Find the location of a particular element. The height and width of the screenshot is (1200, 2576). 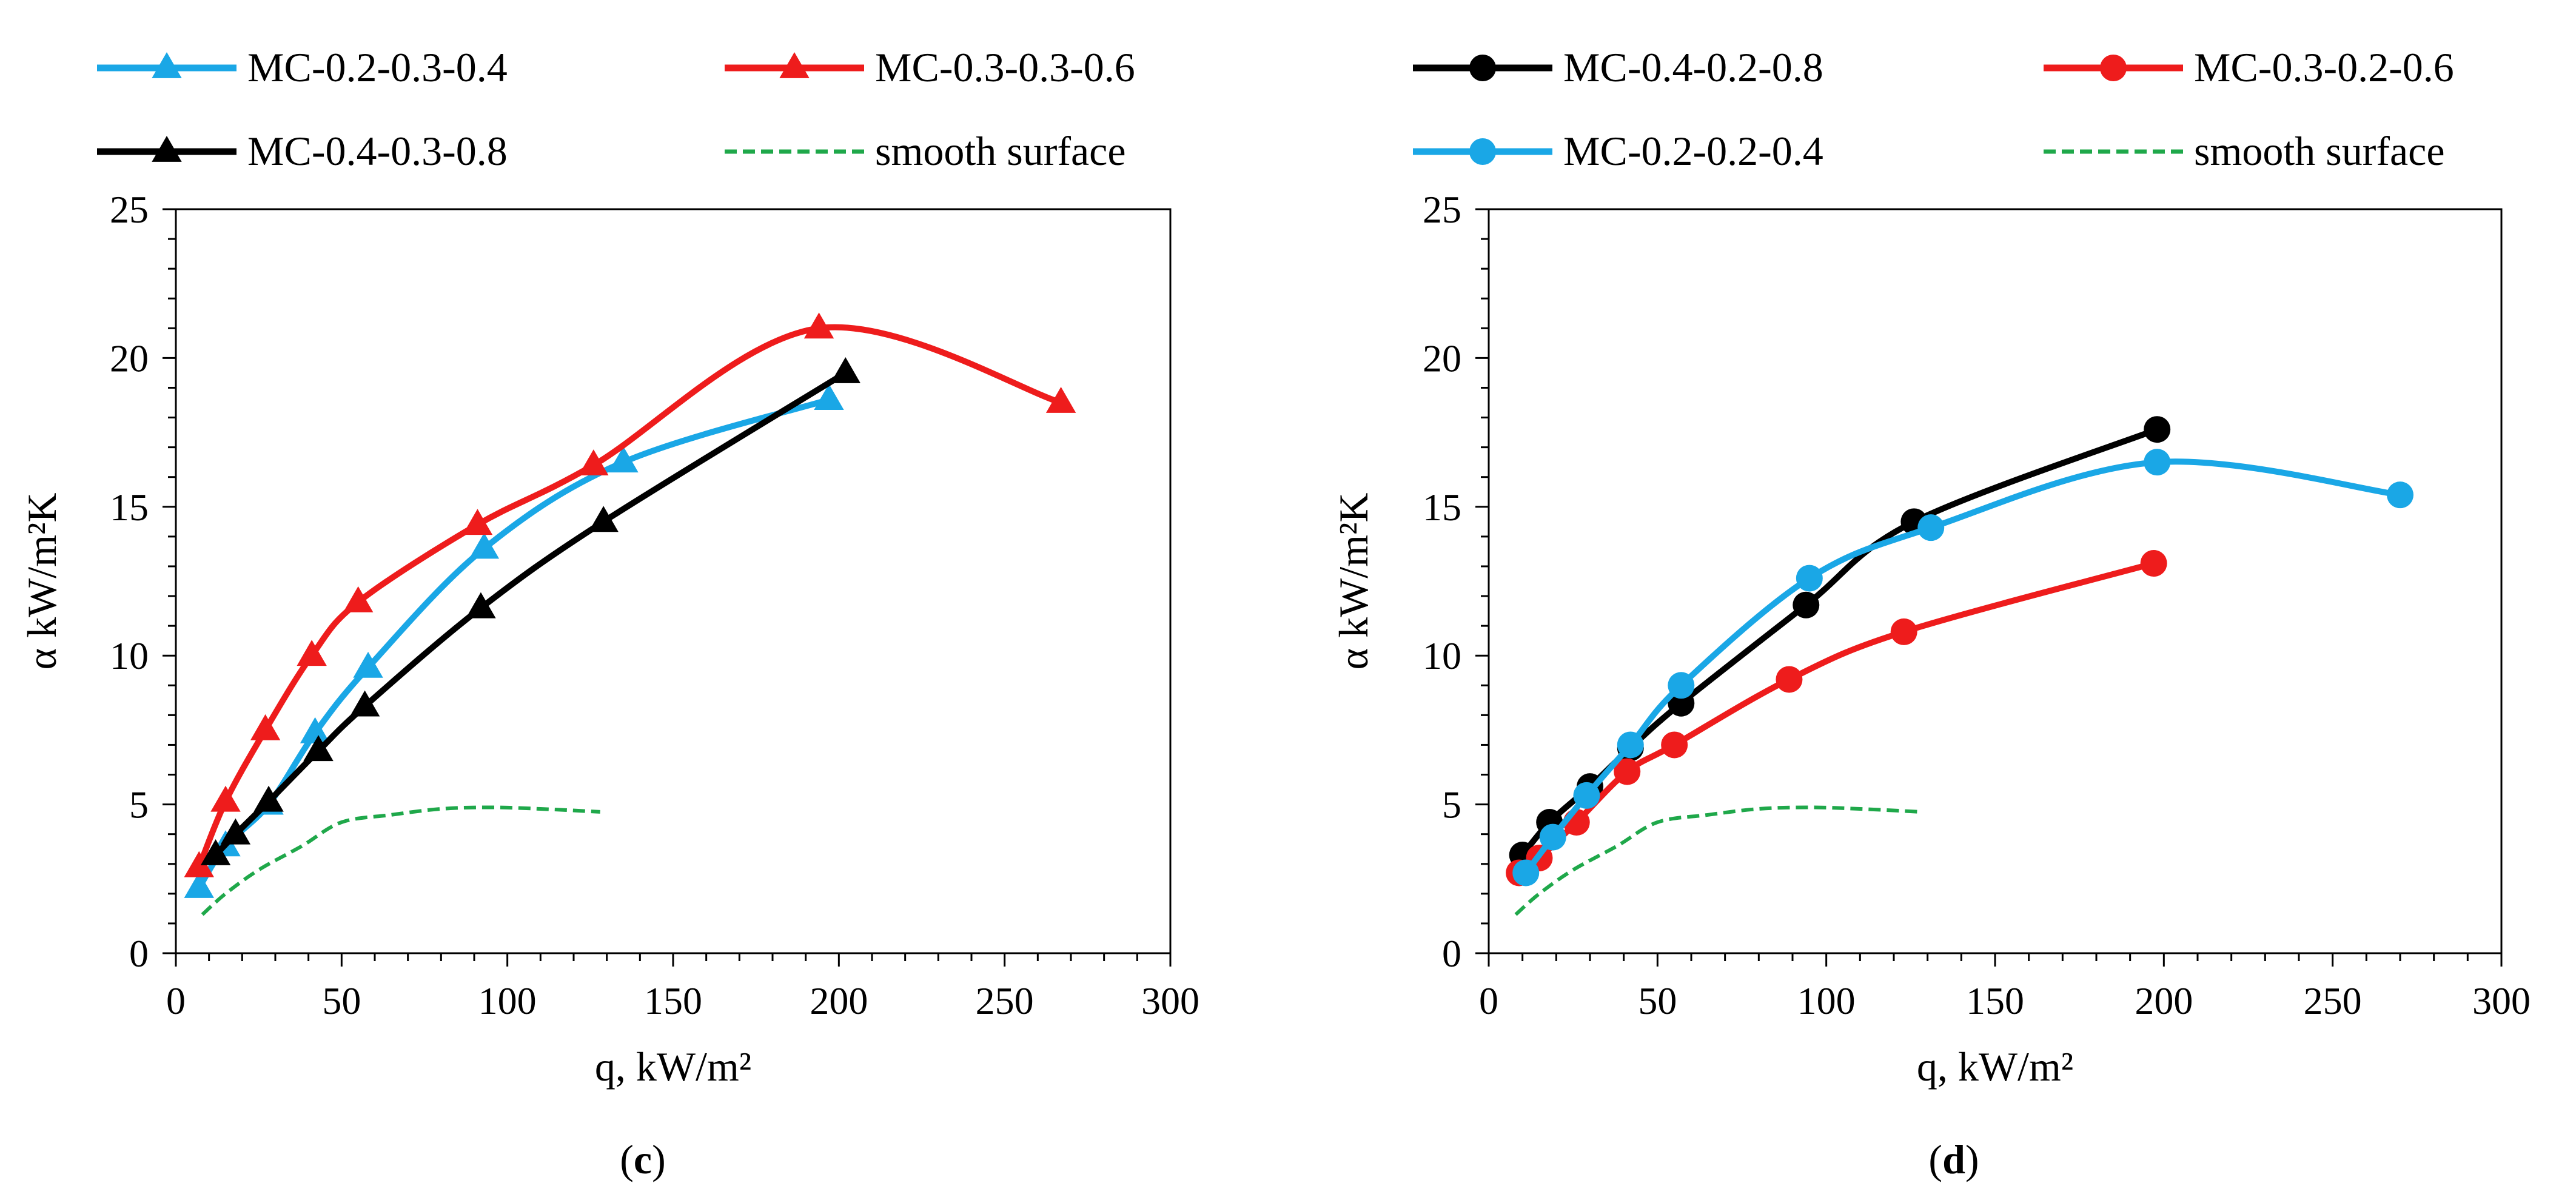

legend-label: MC-0.2-0.3-0.4 is located at coordinates (377, 67).